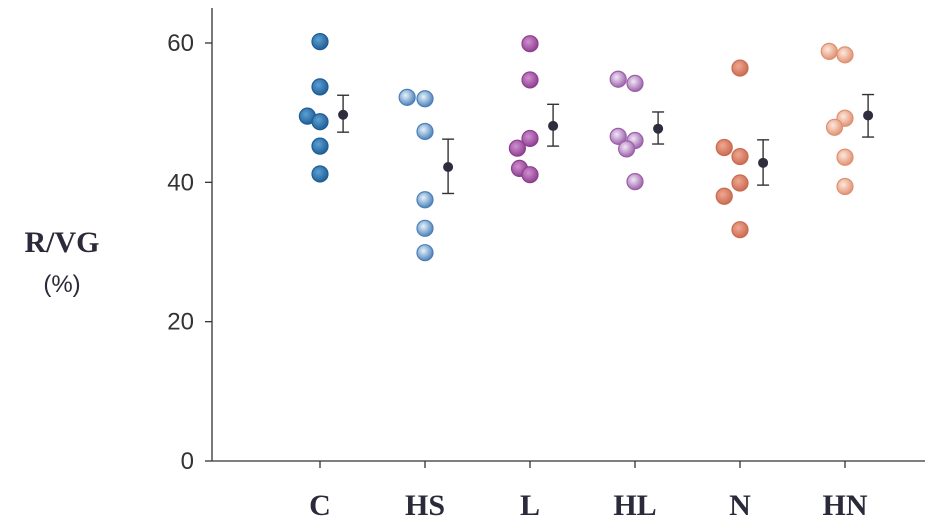 Image resolution: width=941 pixels, height=528 pixels. I want to click on x-tick-label: HS, so click(425, 505).